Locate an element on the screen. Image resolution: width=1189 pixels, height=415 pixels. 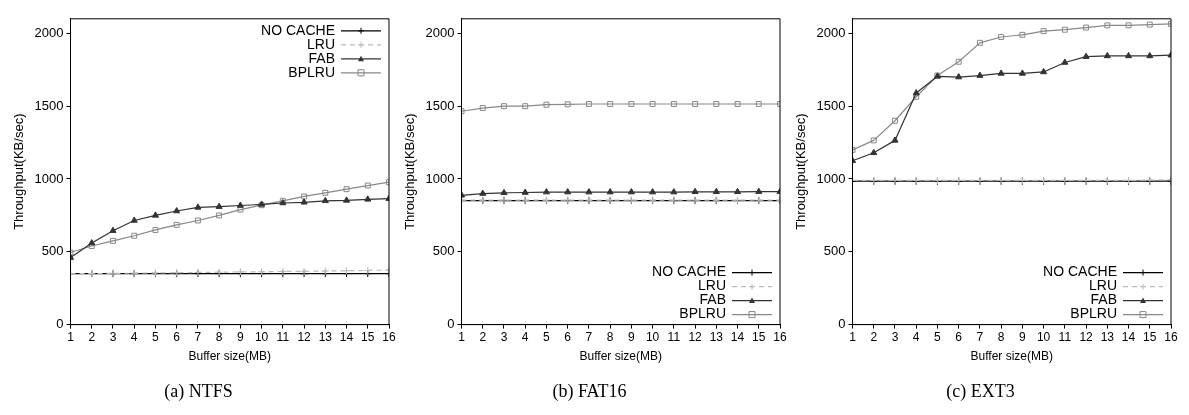
text: (b) FAT16 is located at coordinates (589, 391).